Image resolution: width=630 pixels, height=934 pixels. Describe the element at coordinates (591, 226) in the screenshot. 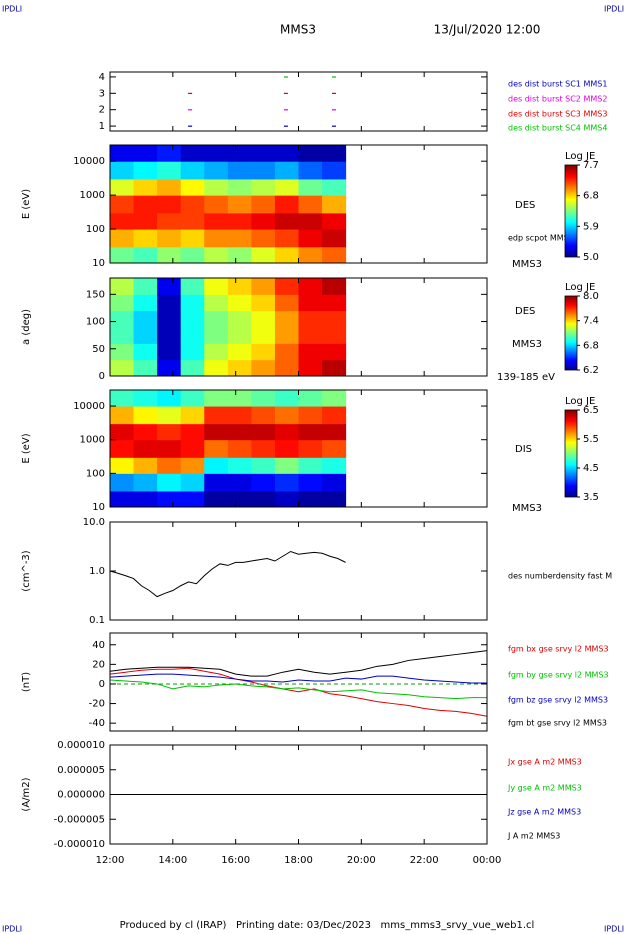

I see `colorbar-tick-label: 5.9` at that location.